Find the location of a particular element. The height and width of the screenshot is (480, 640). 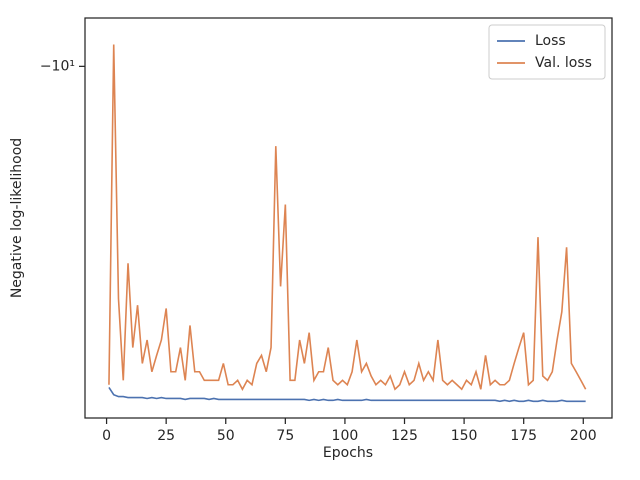

x-tick-label: 200 is located at coordinates (583, 436).